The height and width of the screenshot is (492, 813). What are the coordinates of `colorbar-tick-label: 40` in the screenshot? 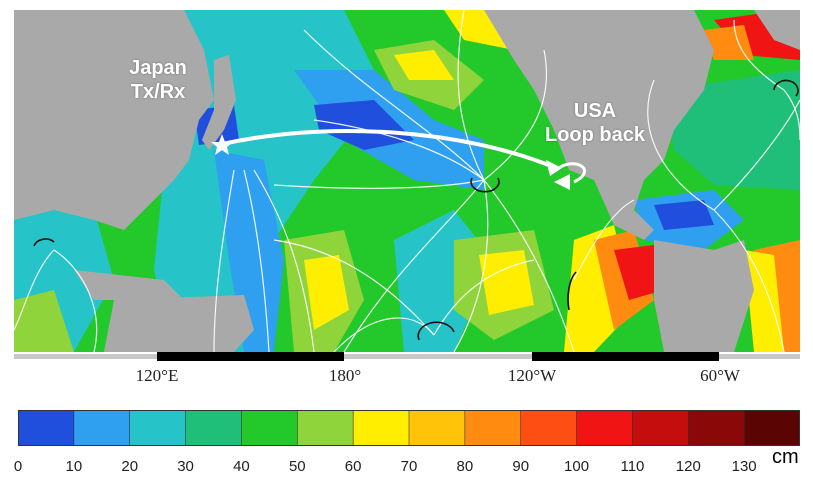 It's located at (241, 466).